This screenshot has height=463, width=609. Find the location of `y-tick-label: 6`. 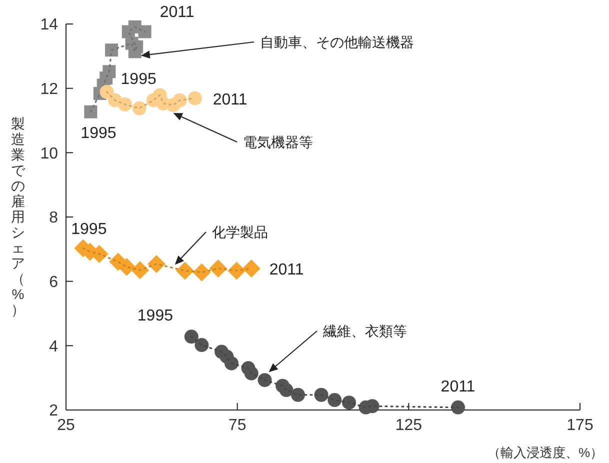

y-tick-label: 6 is located at coordinates (53, 282).